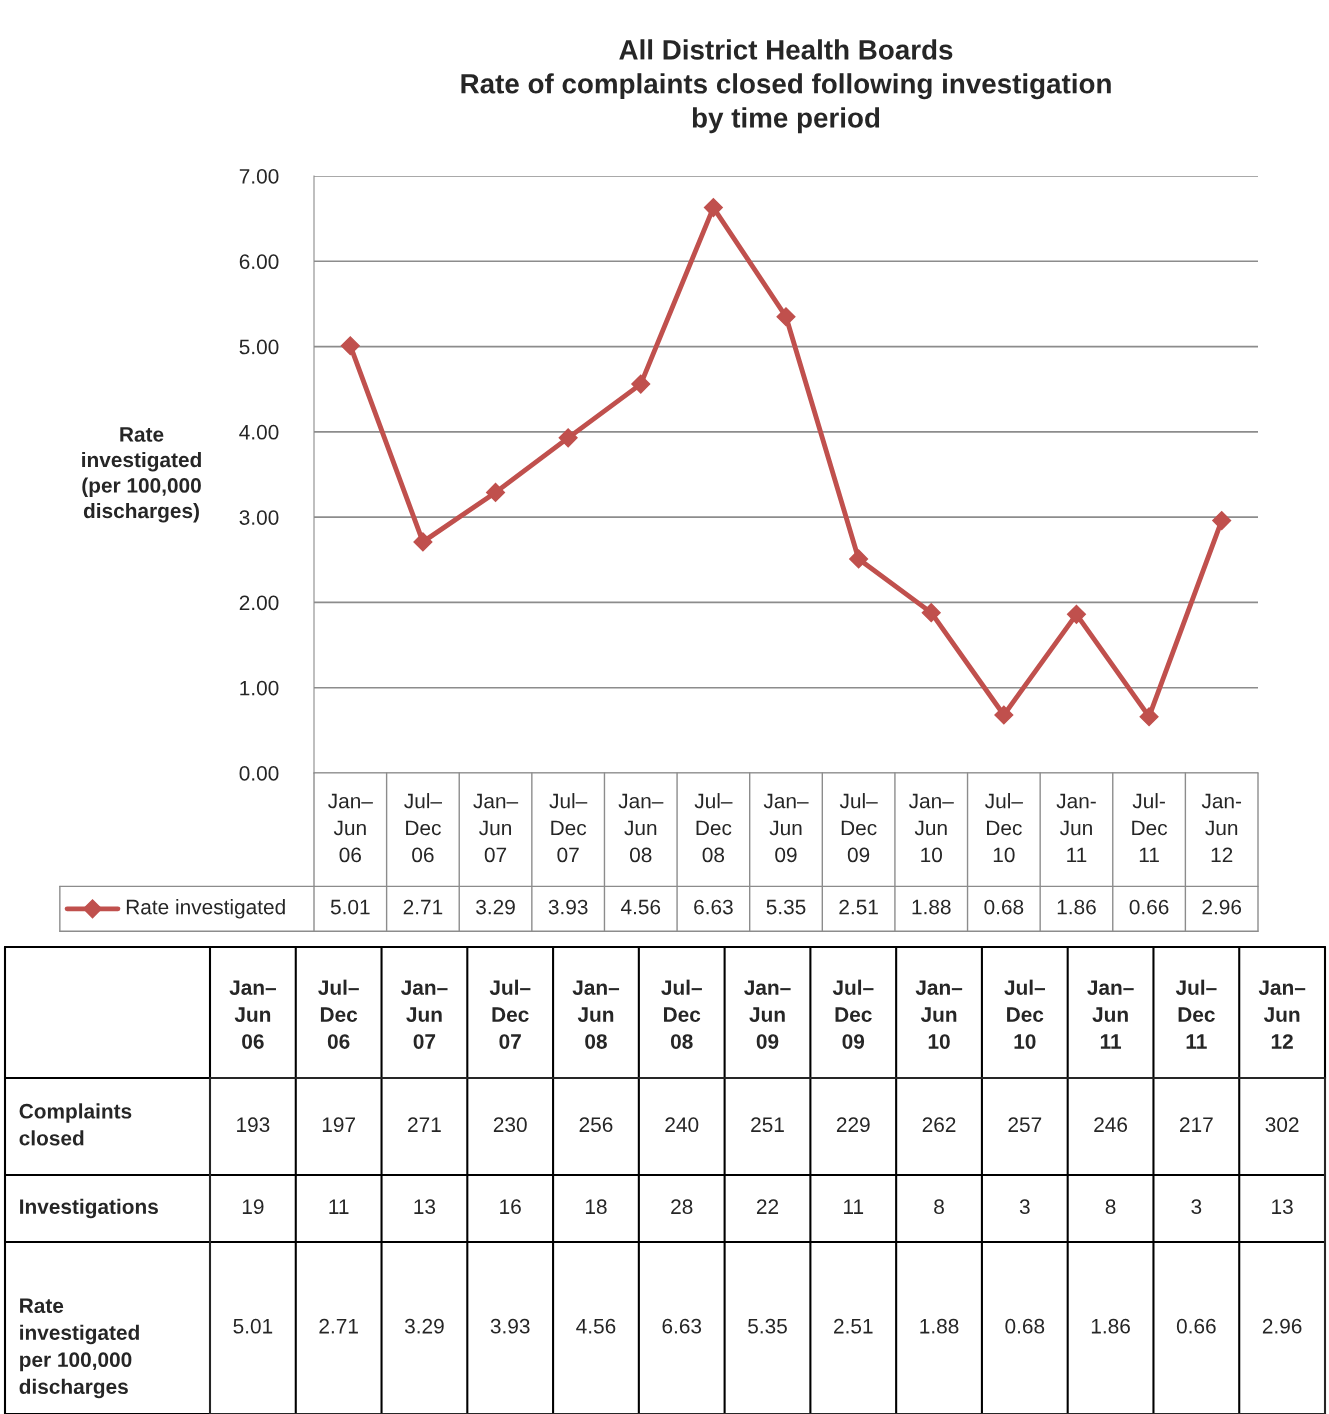  What do you see at coordinates (259, 773) in the screenshot?
I see `y-tick-label: 0.00` at bounding box center [259, 773].